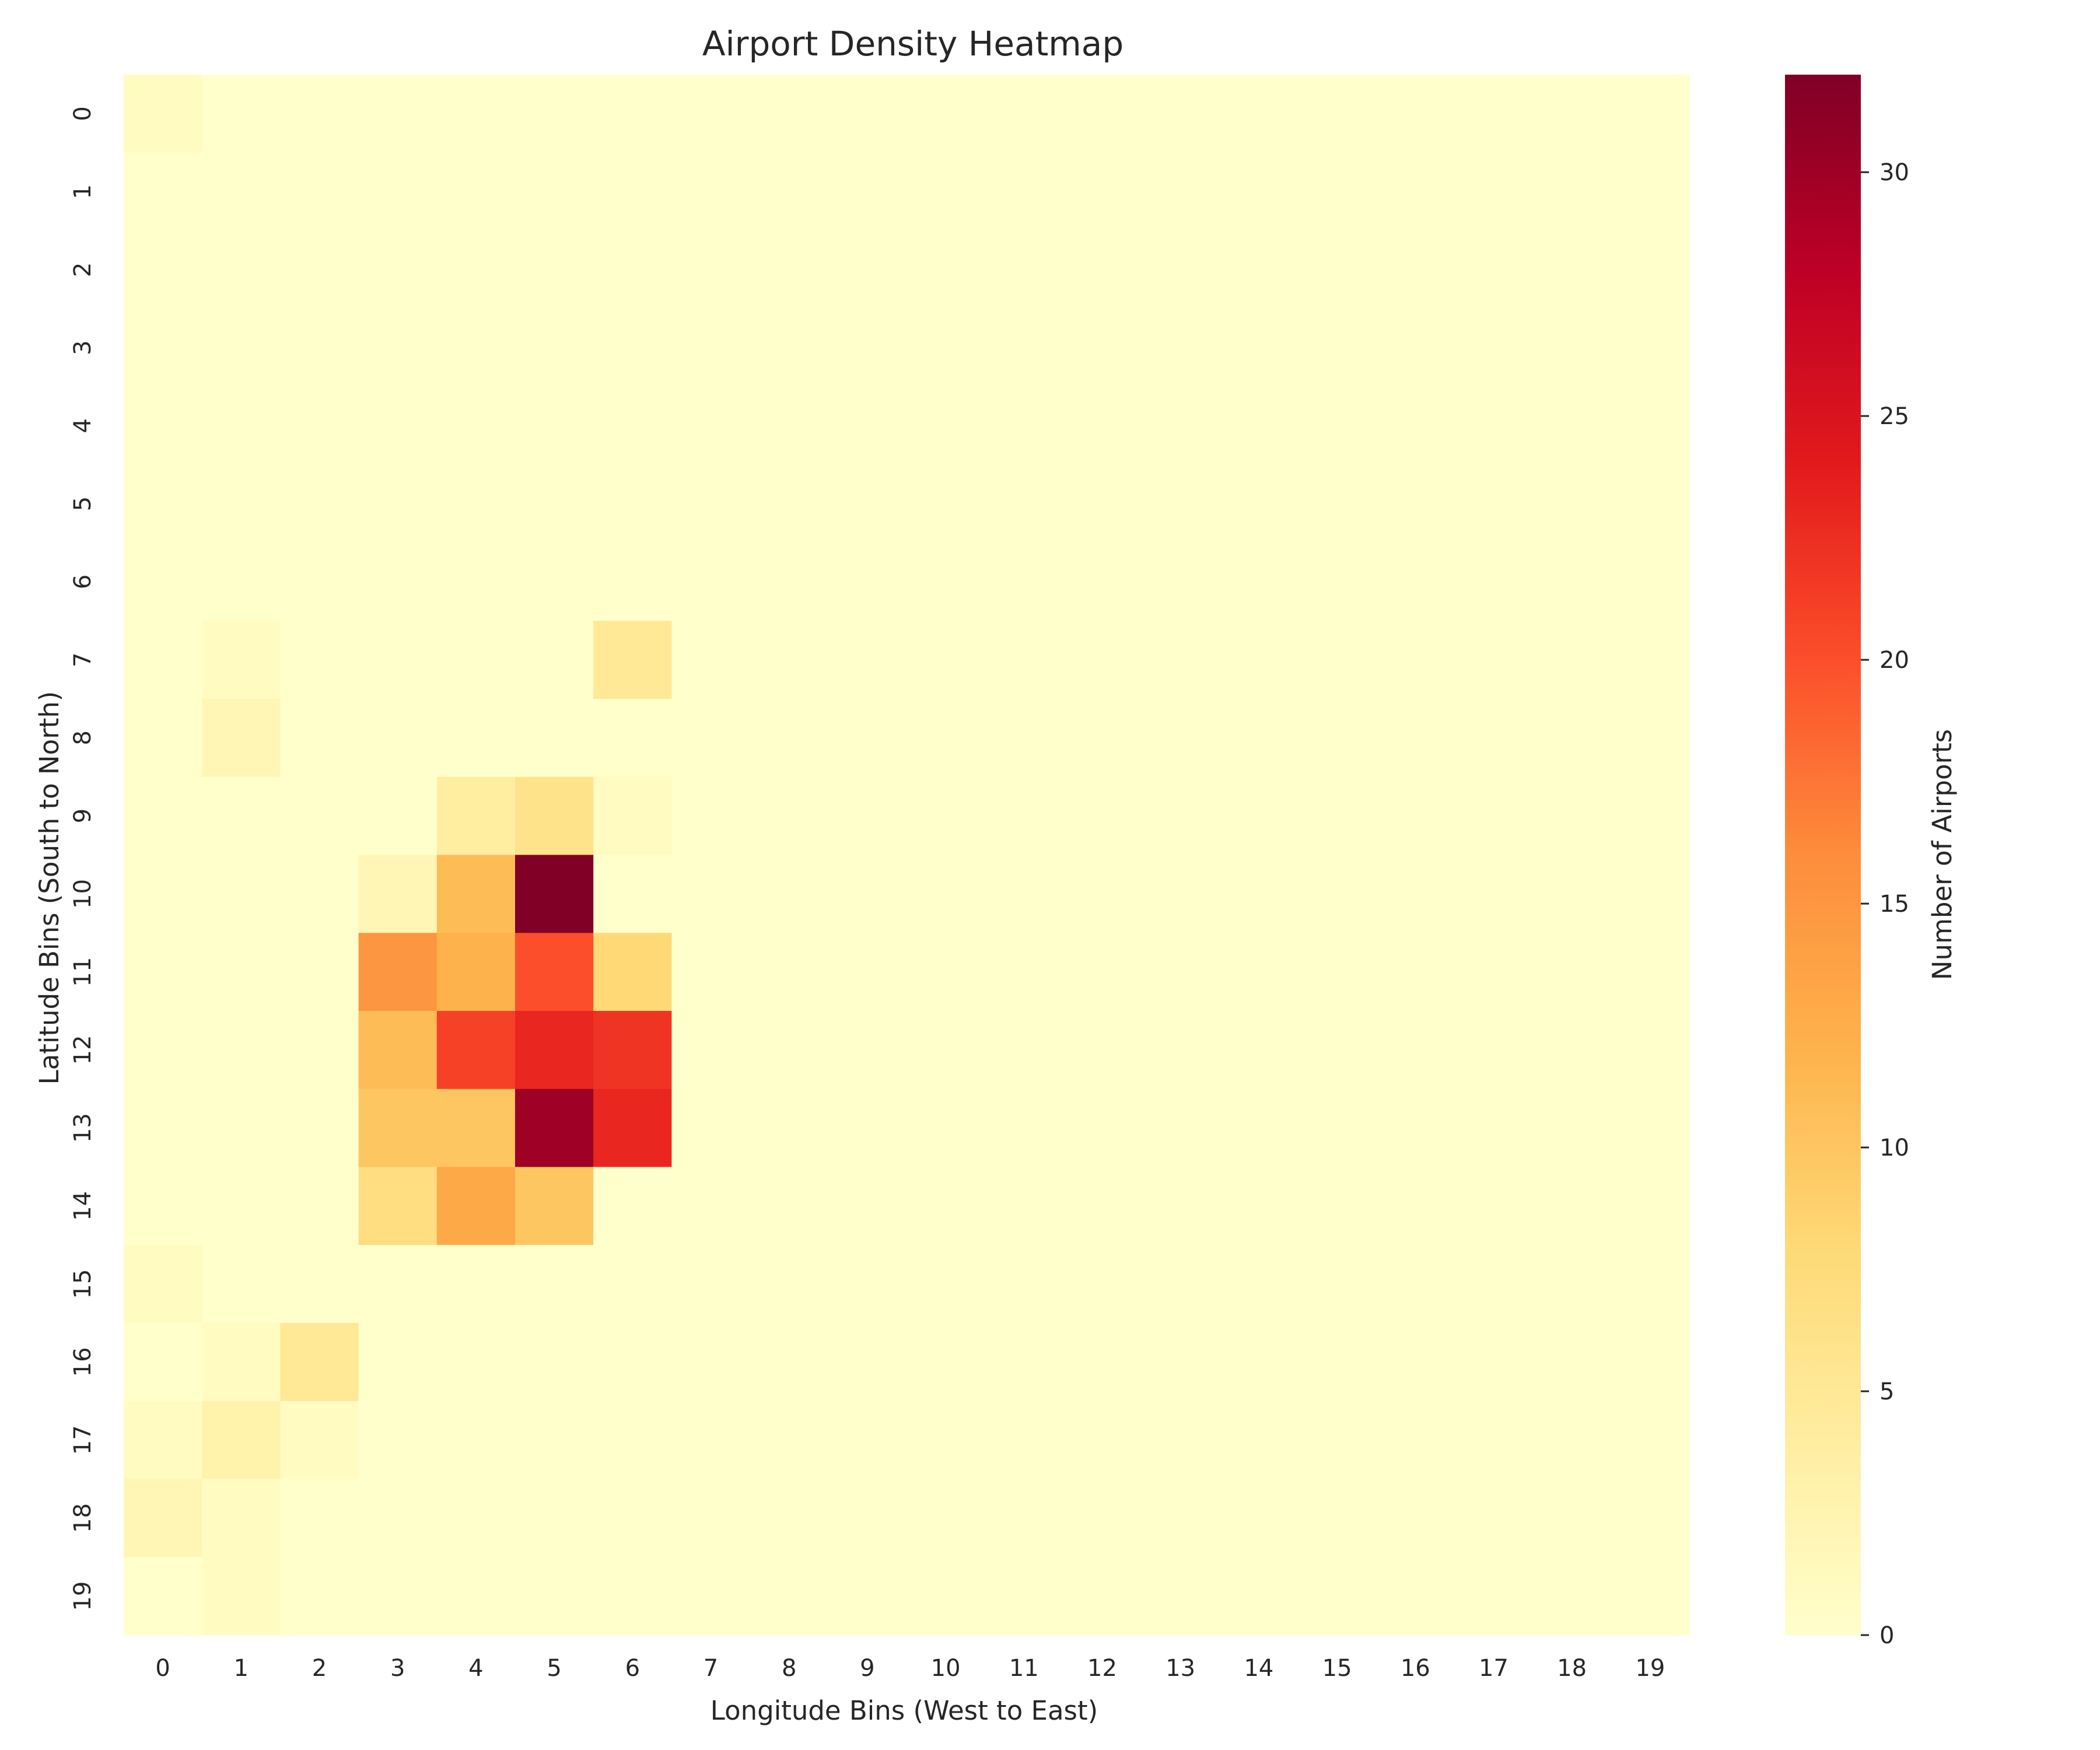 The image size is (2100, 1750). Describe the element at coordinates (1943, 854) in the screenshot. I see `colorbar-label: Number of Airports` at that location.